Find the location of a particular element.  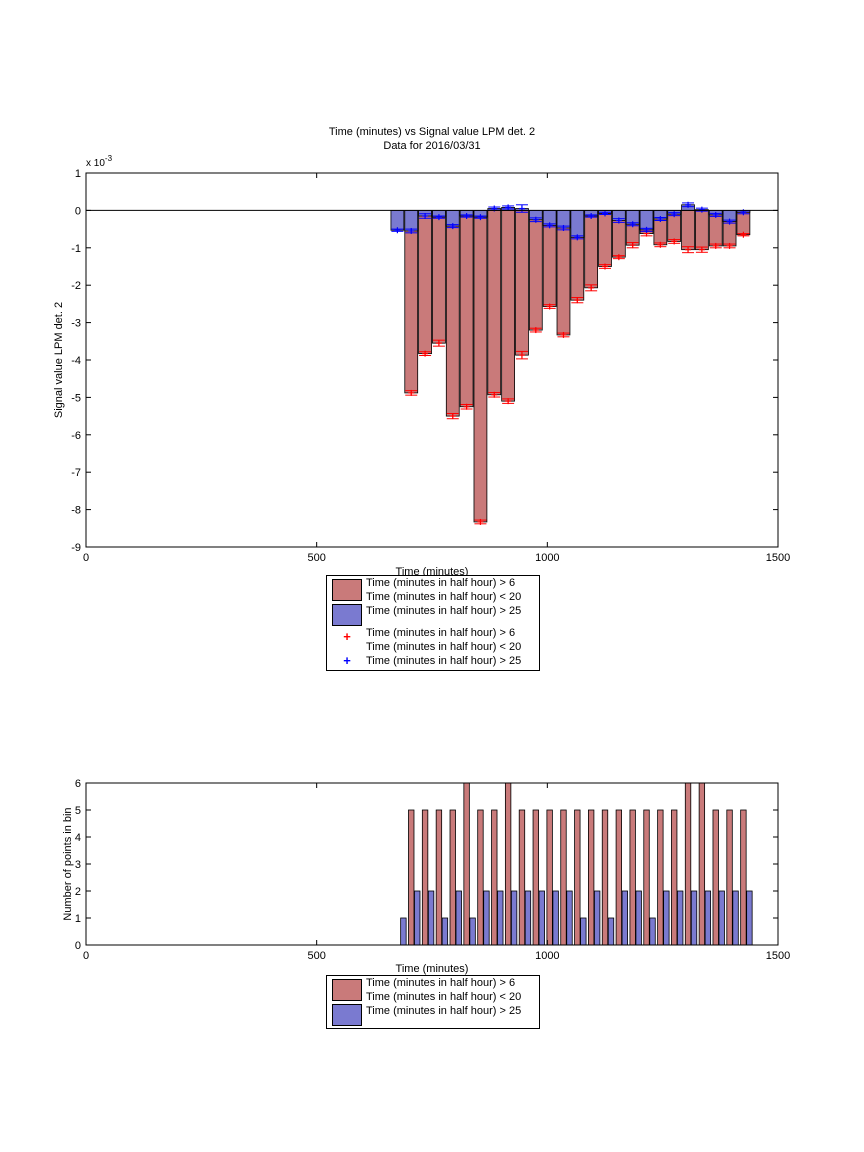

chart1-exponent-label: x 10-3 is located at coordinates (99, 161).